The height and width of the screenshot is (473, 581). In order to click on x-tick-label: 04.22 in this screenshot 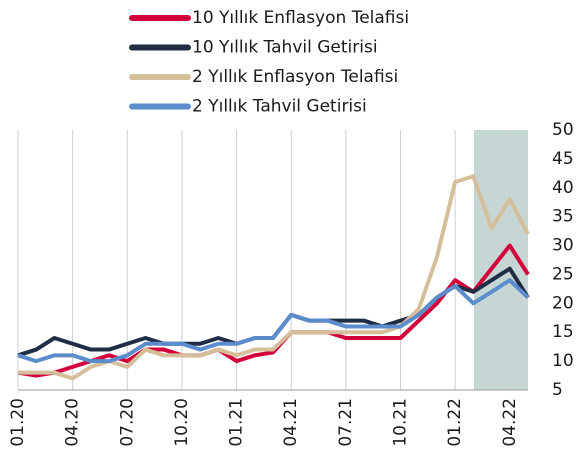, I will do `click(510, 422)`.